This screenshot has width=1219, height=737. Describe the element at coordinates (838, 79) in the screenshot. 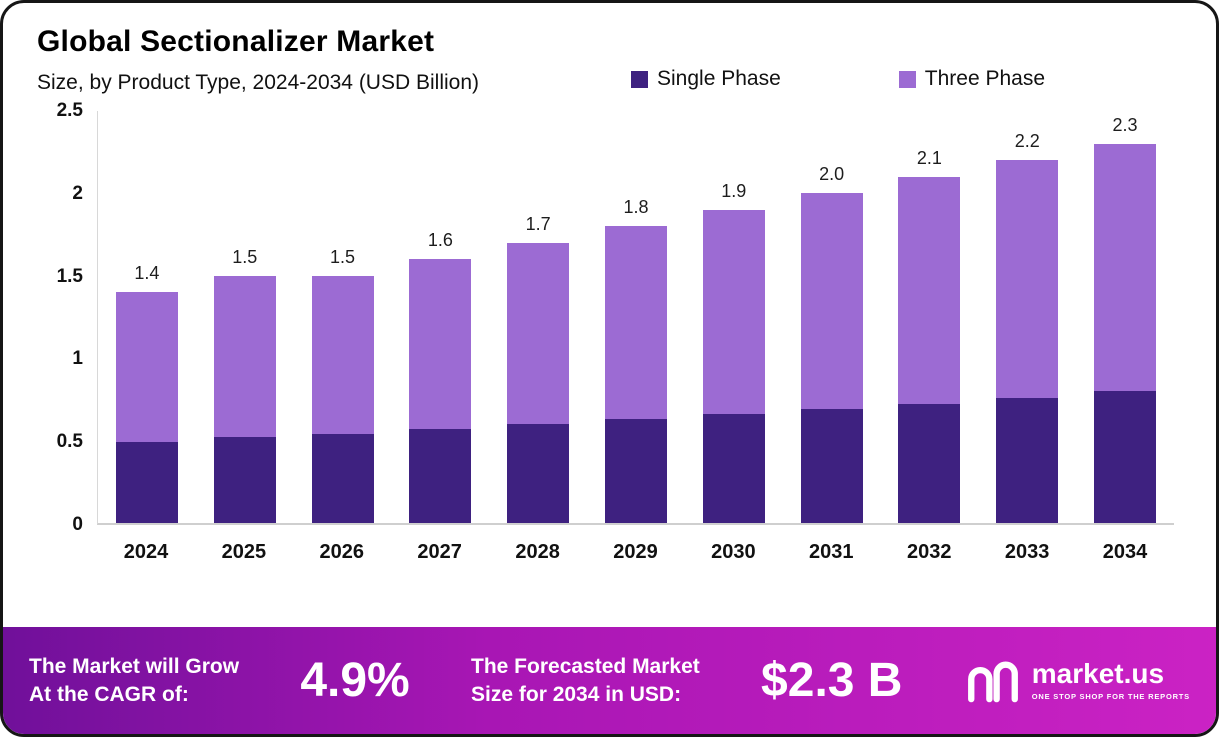

I see `legend: Single Phase Three Phase` at that location.